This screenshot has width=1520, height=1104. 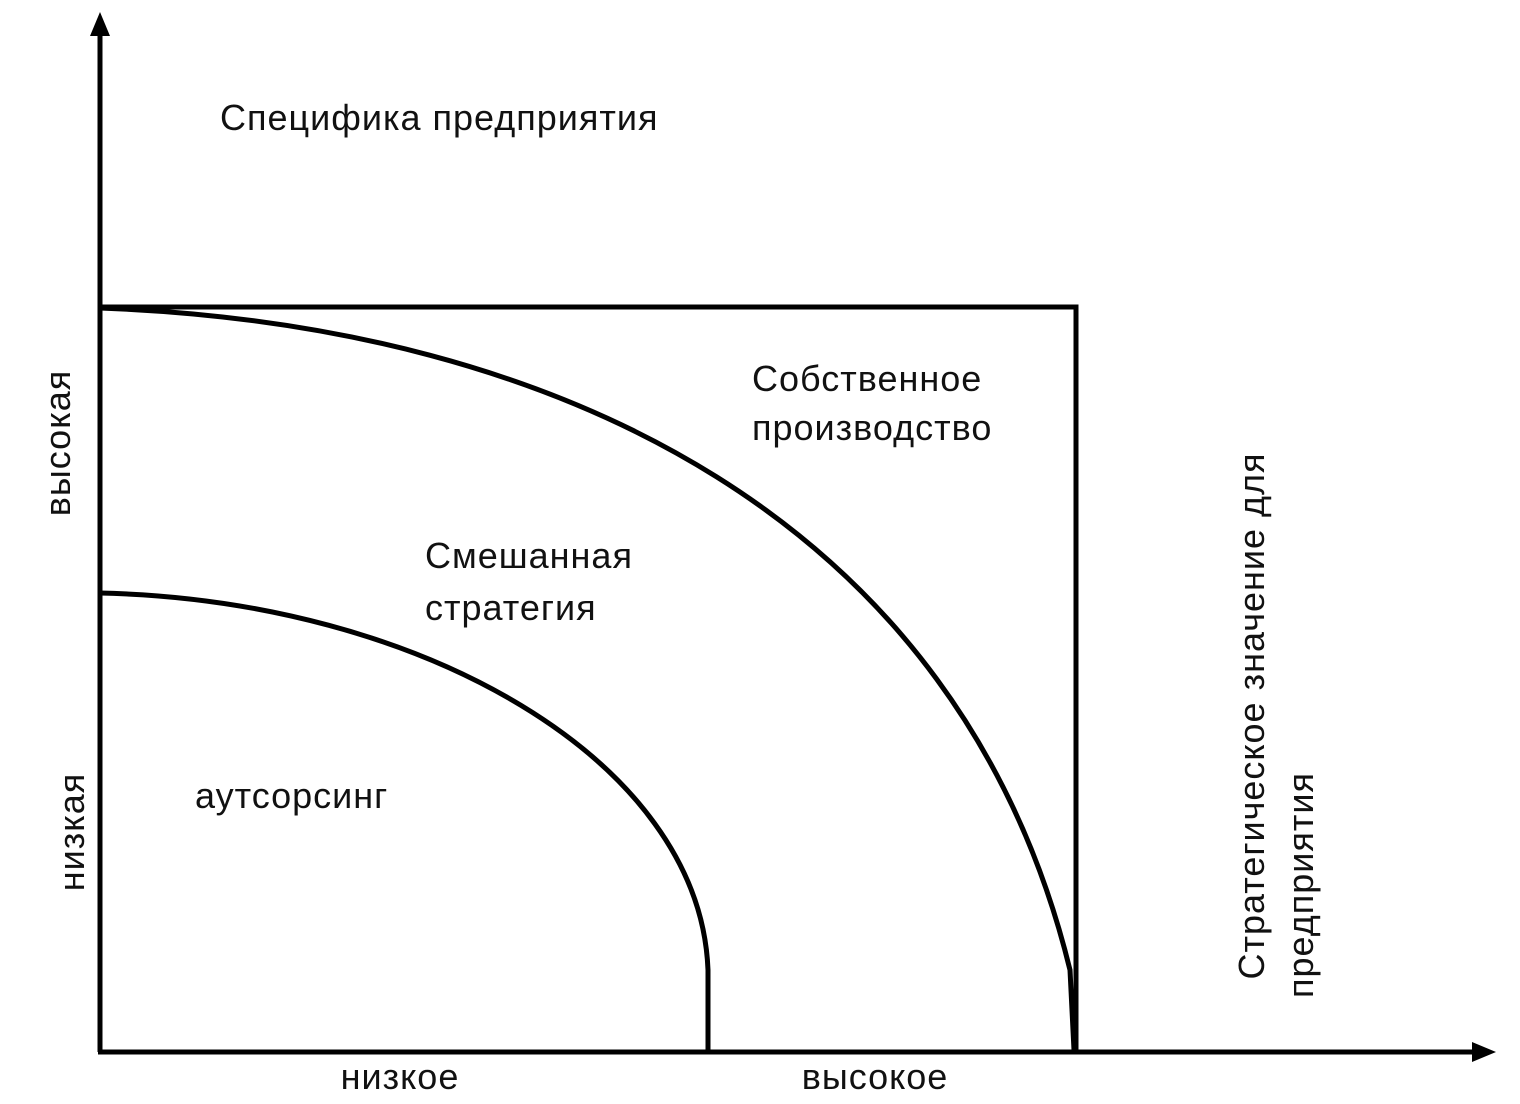 What do you see at coordinates (57, 443) in the screenshot?
I see `y-label-high: высокая` at bounding box center [57, 443].